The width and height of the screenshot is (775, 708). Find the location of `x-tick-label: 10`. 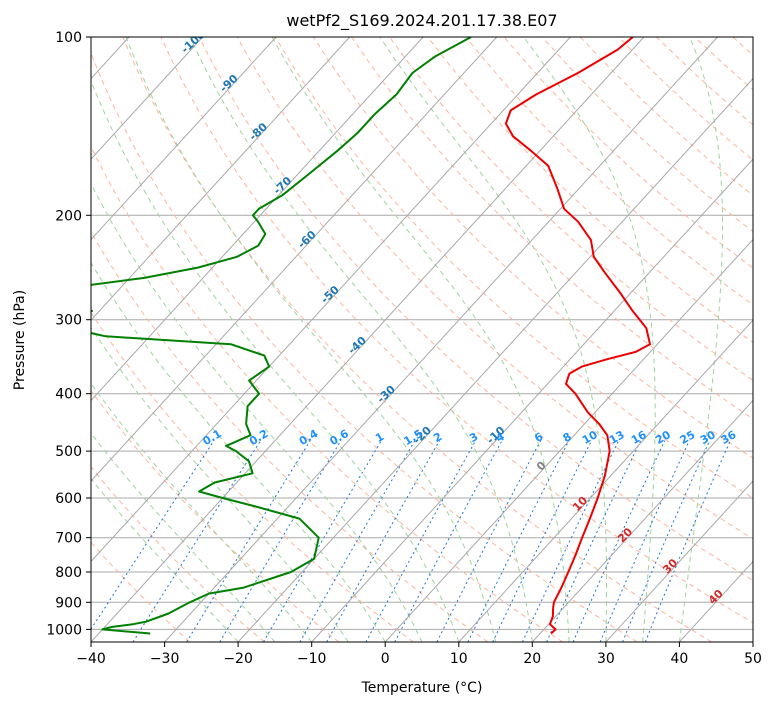

x-tick-label: 10 is located at coordinates (459, 659).